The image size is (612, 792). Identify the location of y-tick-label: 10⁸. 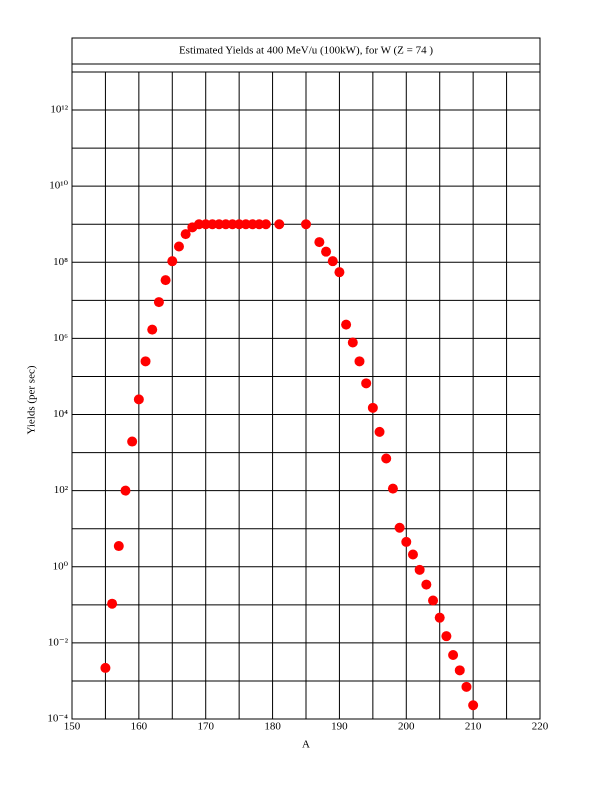
(60, 262).